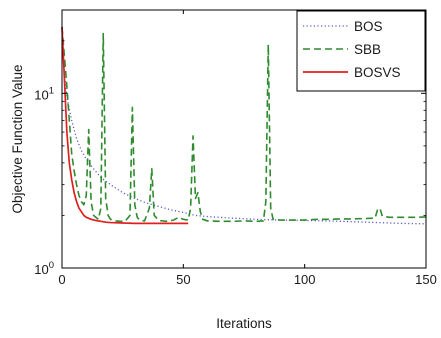 This screenshot has height=338, width=441. Describe the element at coordinates (44, 268) in the screenshot. I see `y-tick-label: 10⁰` at that location.